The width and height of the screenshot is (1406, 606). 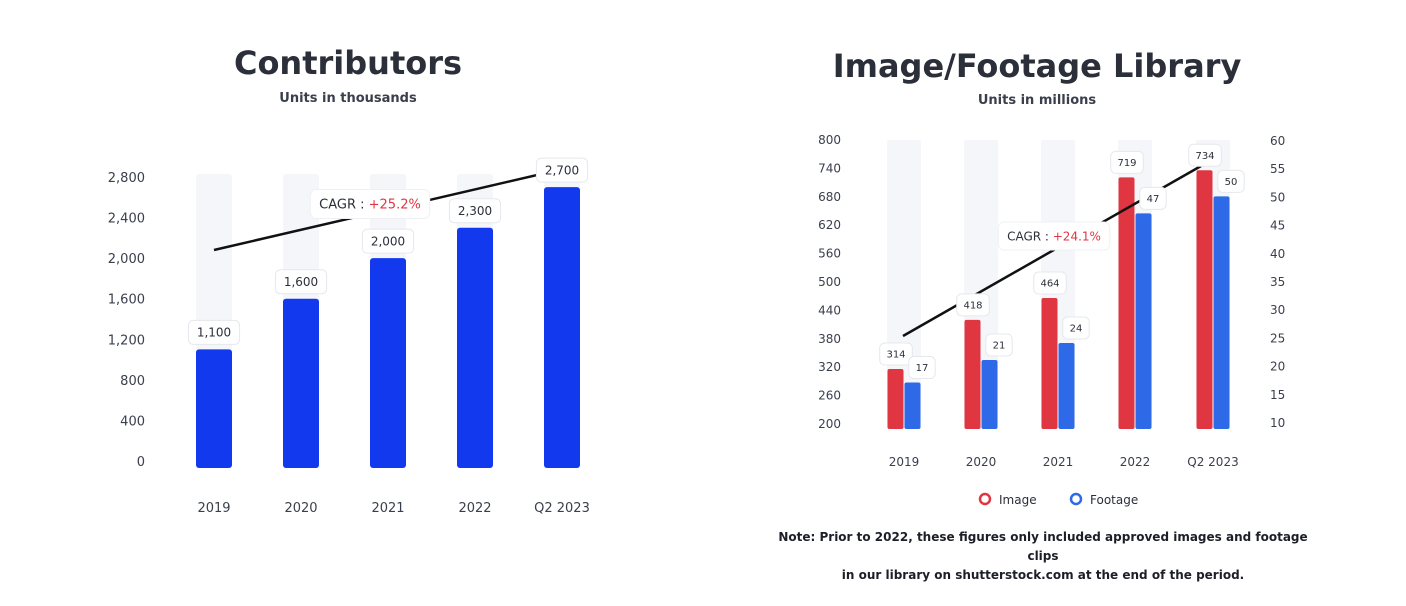 I want to click on footage-data-label-text: 50, so click(x=1231, y=182).